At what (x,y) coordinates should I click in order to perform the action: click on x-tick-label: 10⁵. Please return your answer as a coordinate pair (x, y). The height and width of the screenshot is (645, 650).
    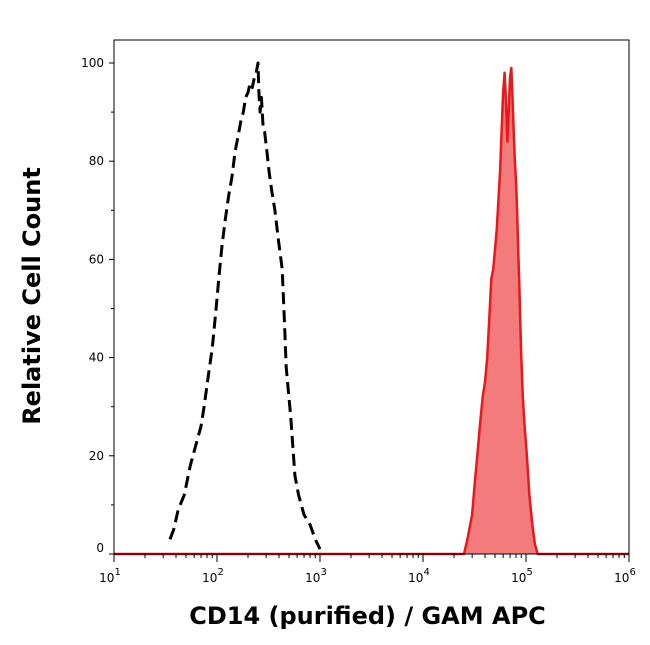
    Looking at the image, I should click on (522, 576).